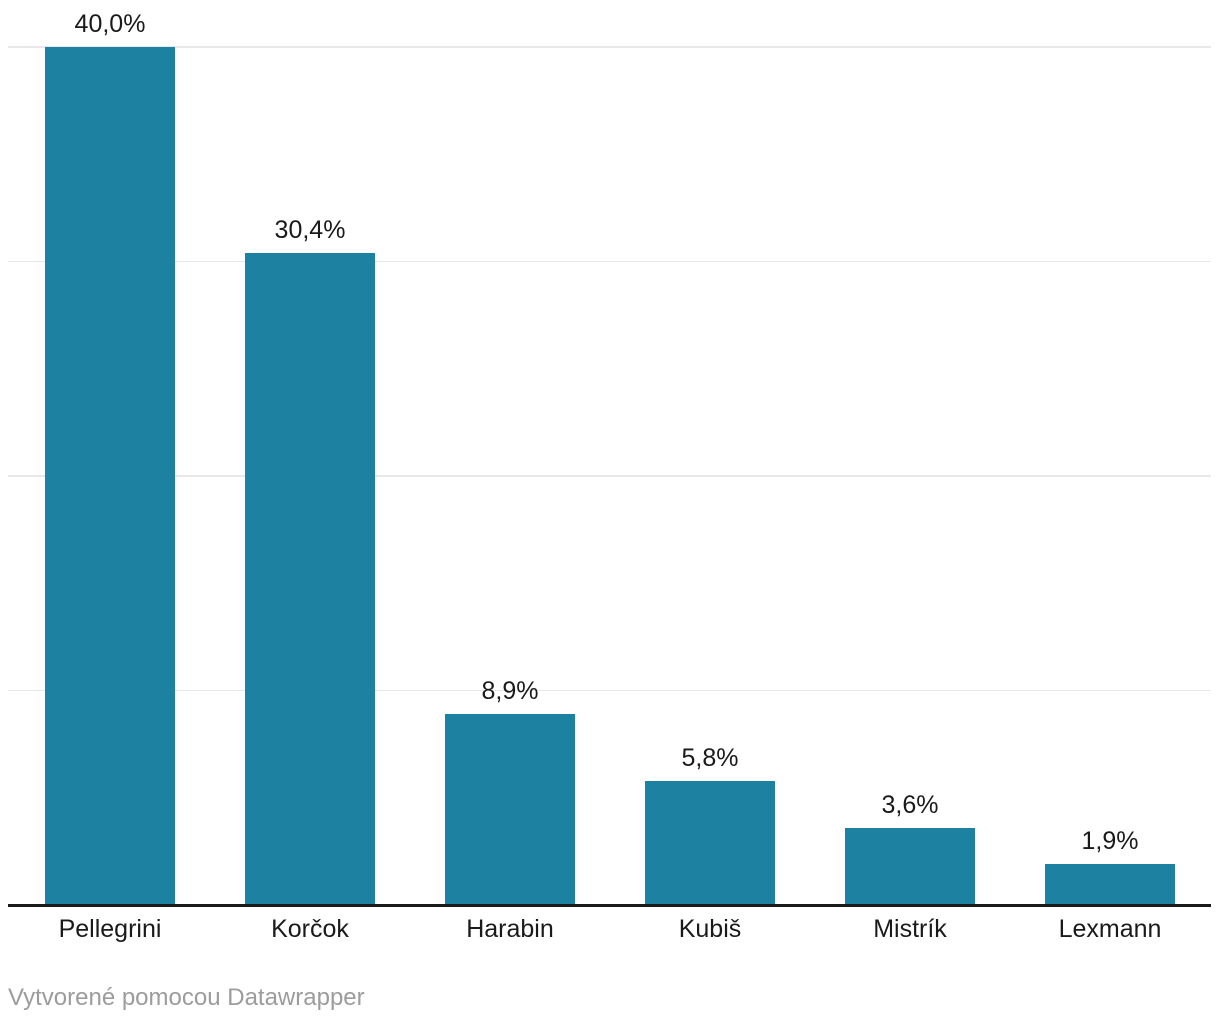  What do you see at coordinates (1110, 929) in the screenshot?
I see `category-label-5: Lexmann` at bounding box center [1110, 929].